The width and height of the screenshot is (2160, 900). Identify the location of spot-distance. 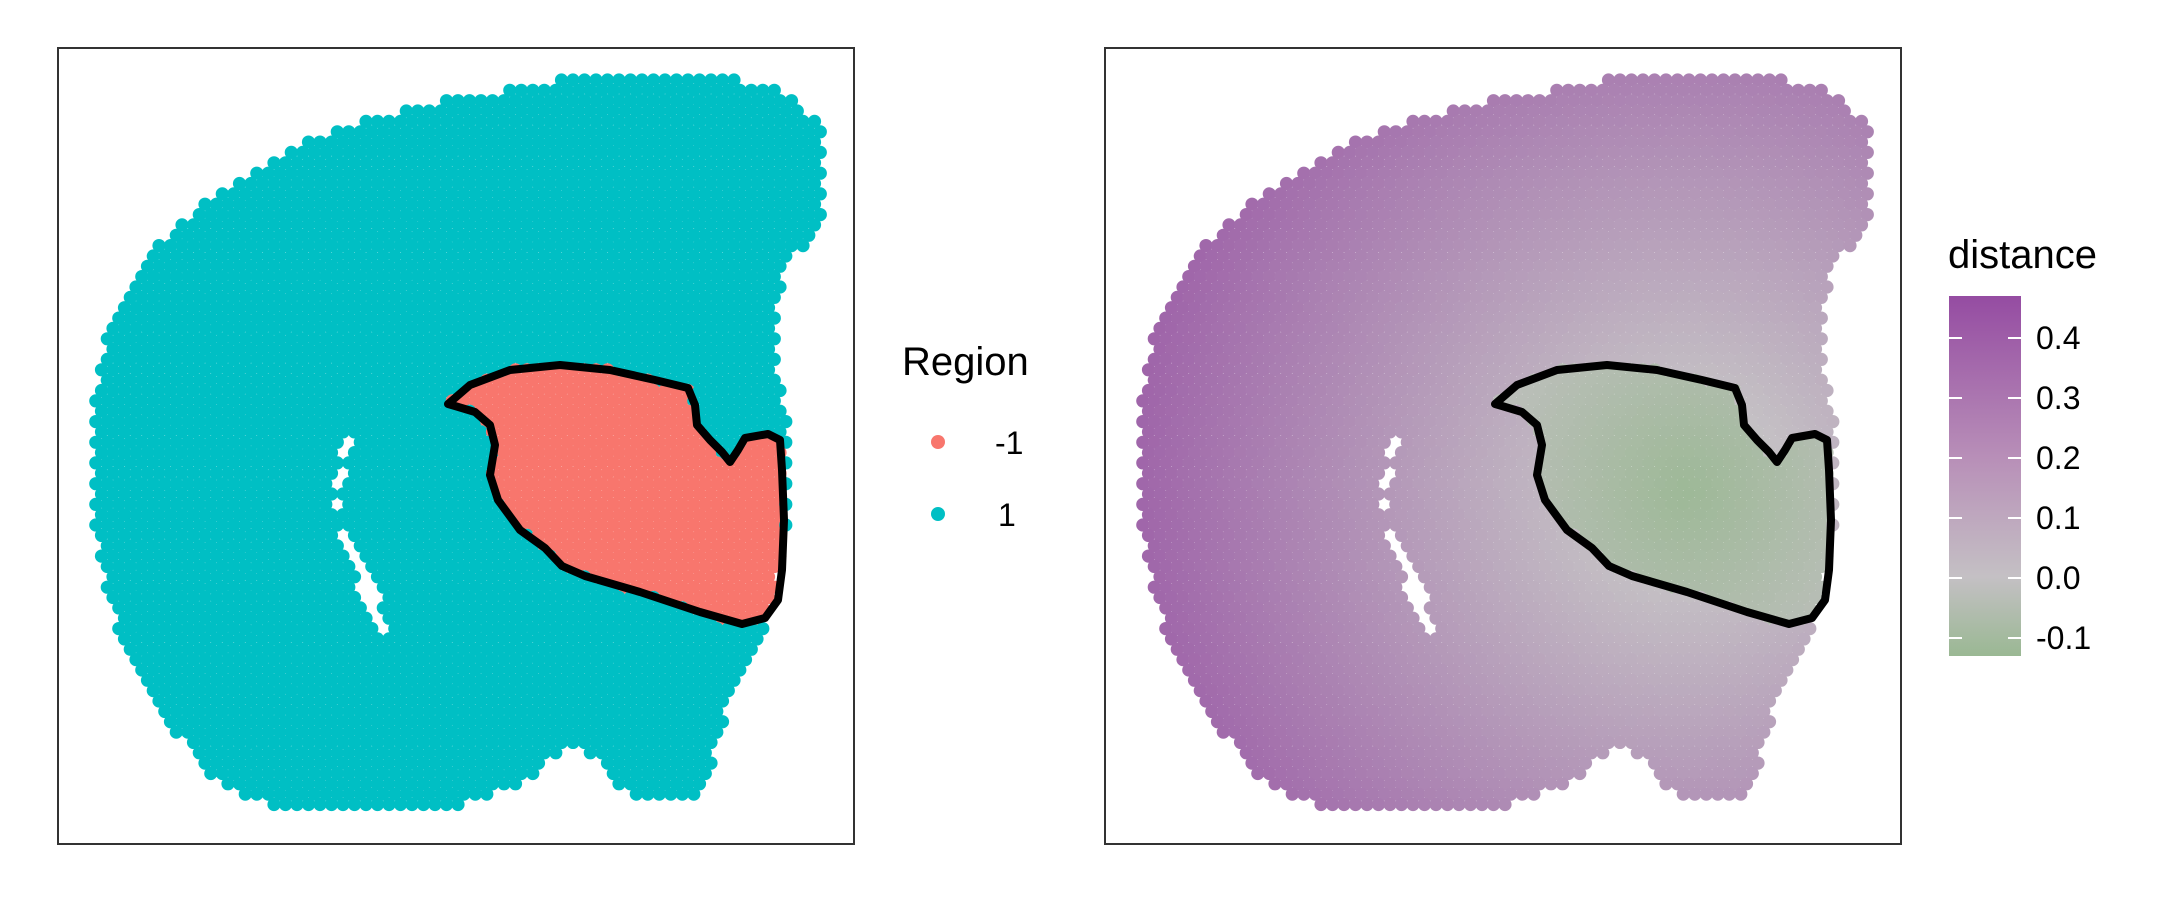
(1758, 80).